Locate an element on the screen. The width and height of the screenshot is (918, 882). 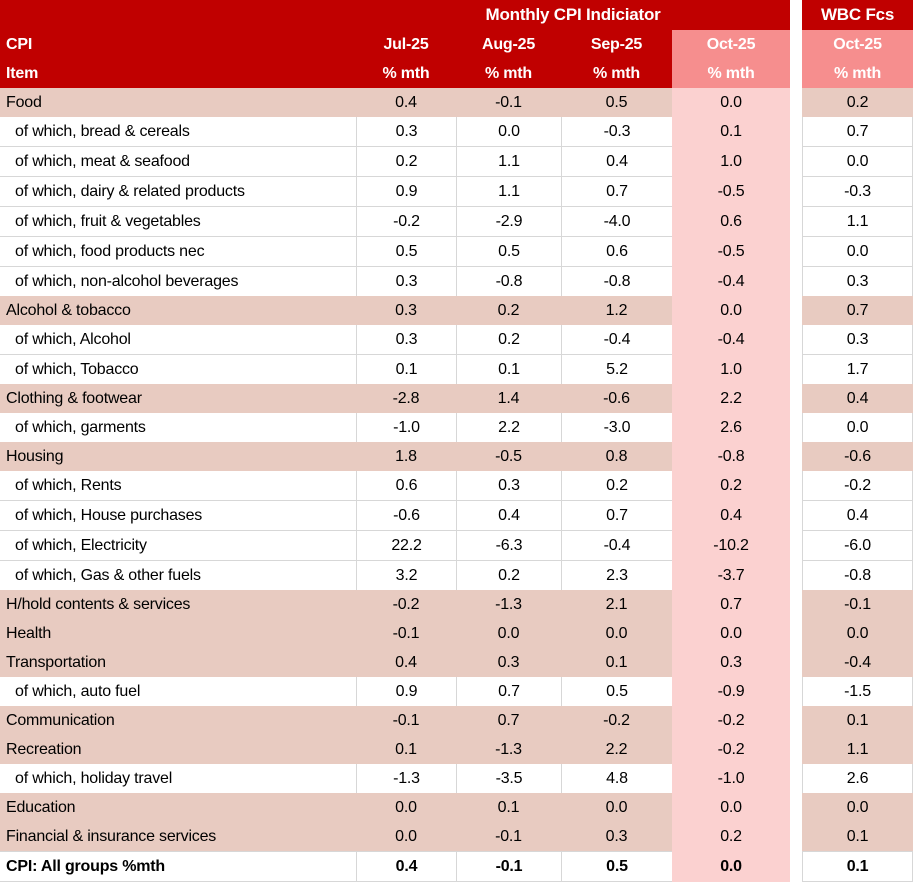
row-label-cell: CPI: All groups %mth is located at coordinates (178, 866).